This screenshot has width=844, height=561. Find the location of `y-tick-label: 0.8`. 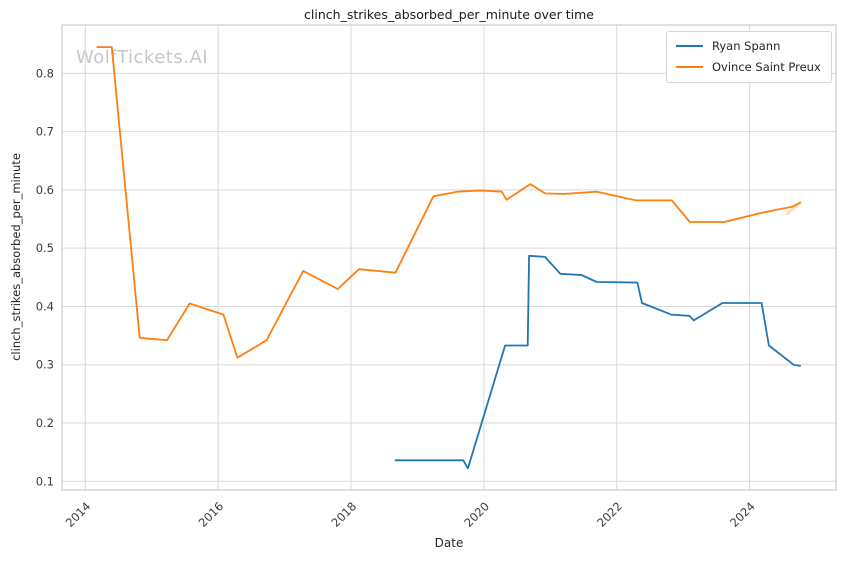

y-tick-label: 0.8 is located at coordinates (45, 73).